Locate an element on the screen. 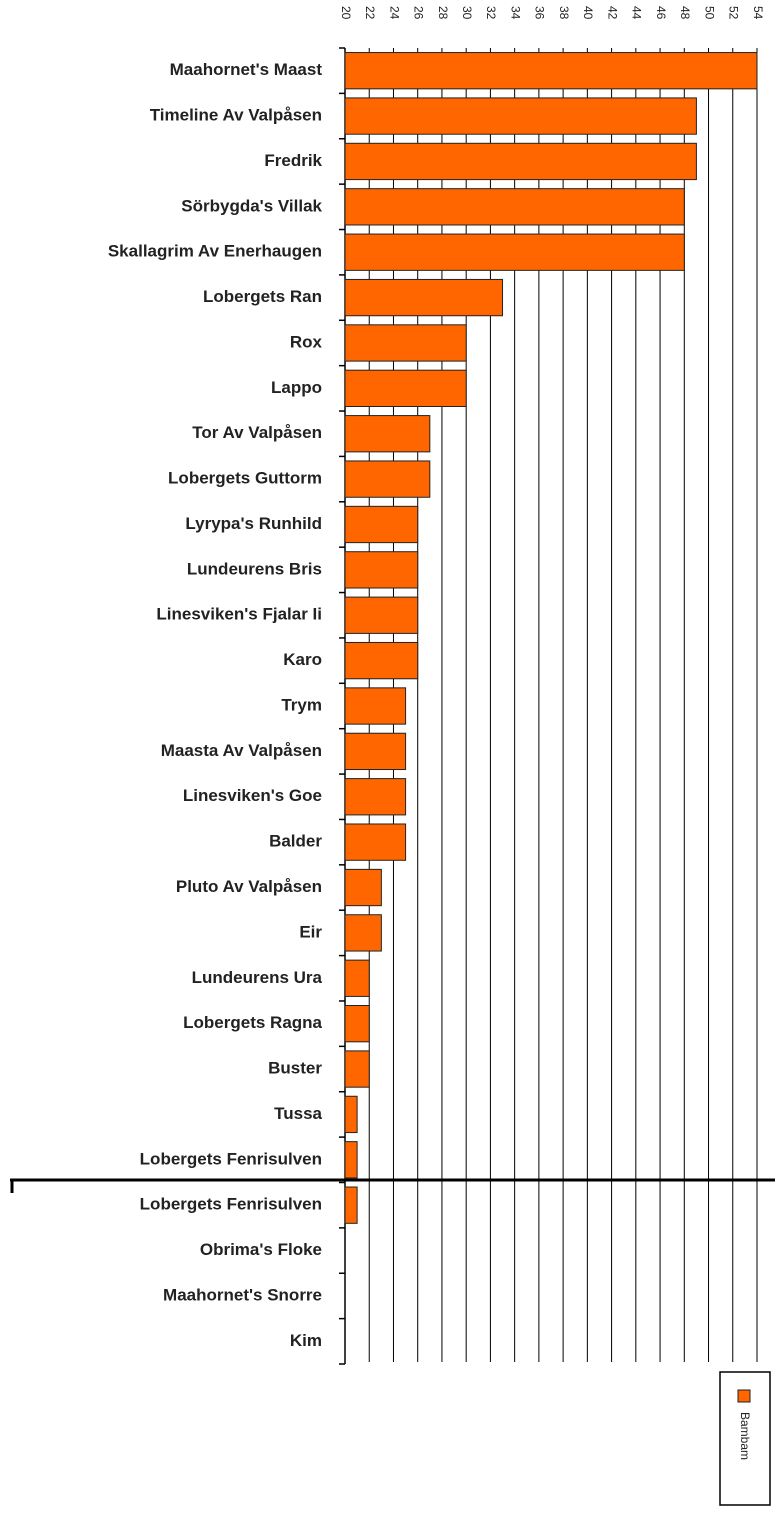 The width and height of the screenshot is (775, 1514). y-tick-label: Maasta Av Valpåsen is located at coordinates (241, 750).